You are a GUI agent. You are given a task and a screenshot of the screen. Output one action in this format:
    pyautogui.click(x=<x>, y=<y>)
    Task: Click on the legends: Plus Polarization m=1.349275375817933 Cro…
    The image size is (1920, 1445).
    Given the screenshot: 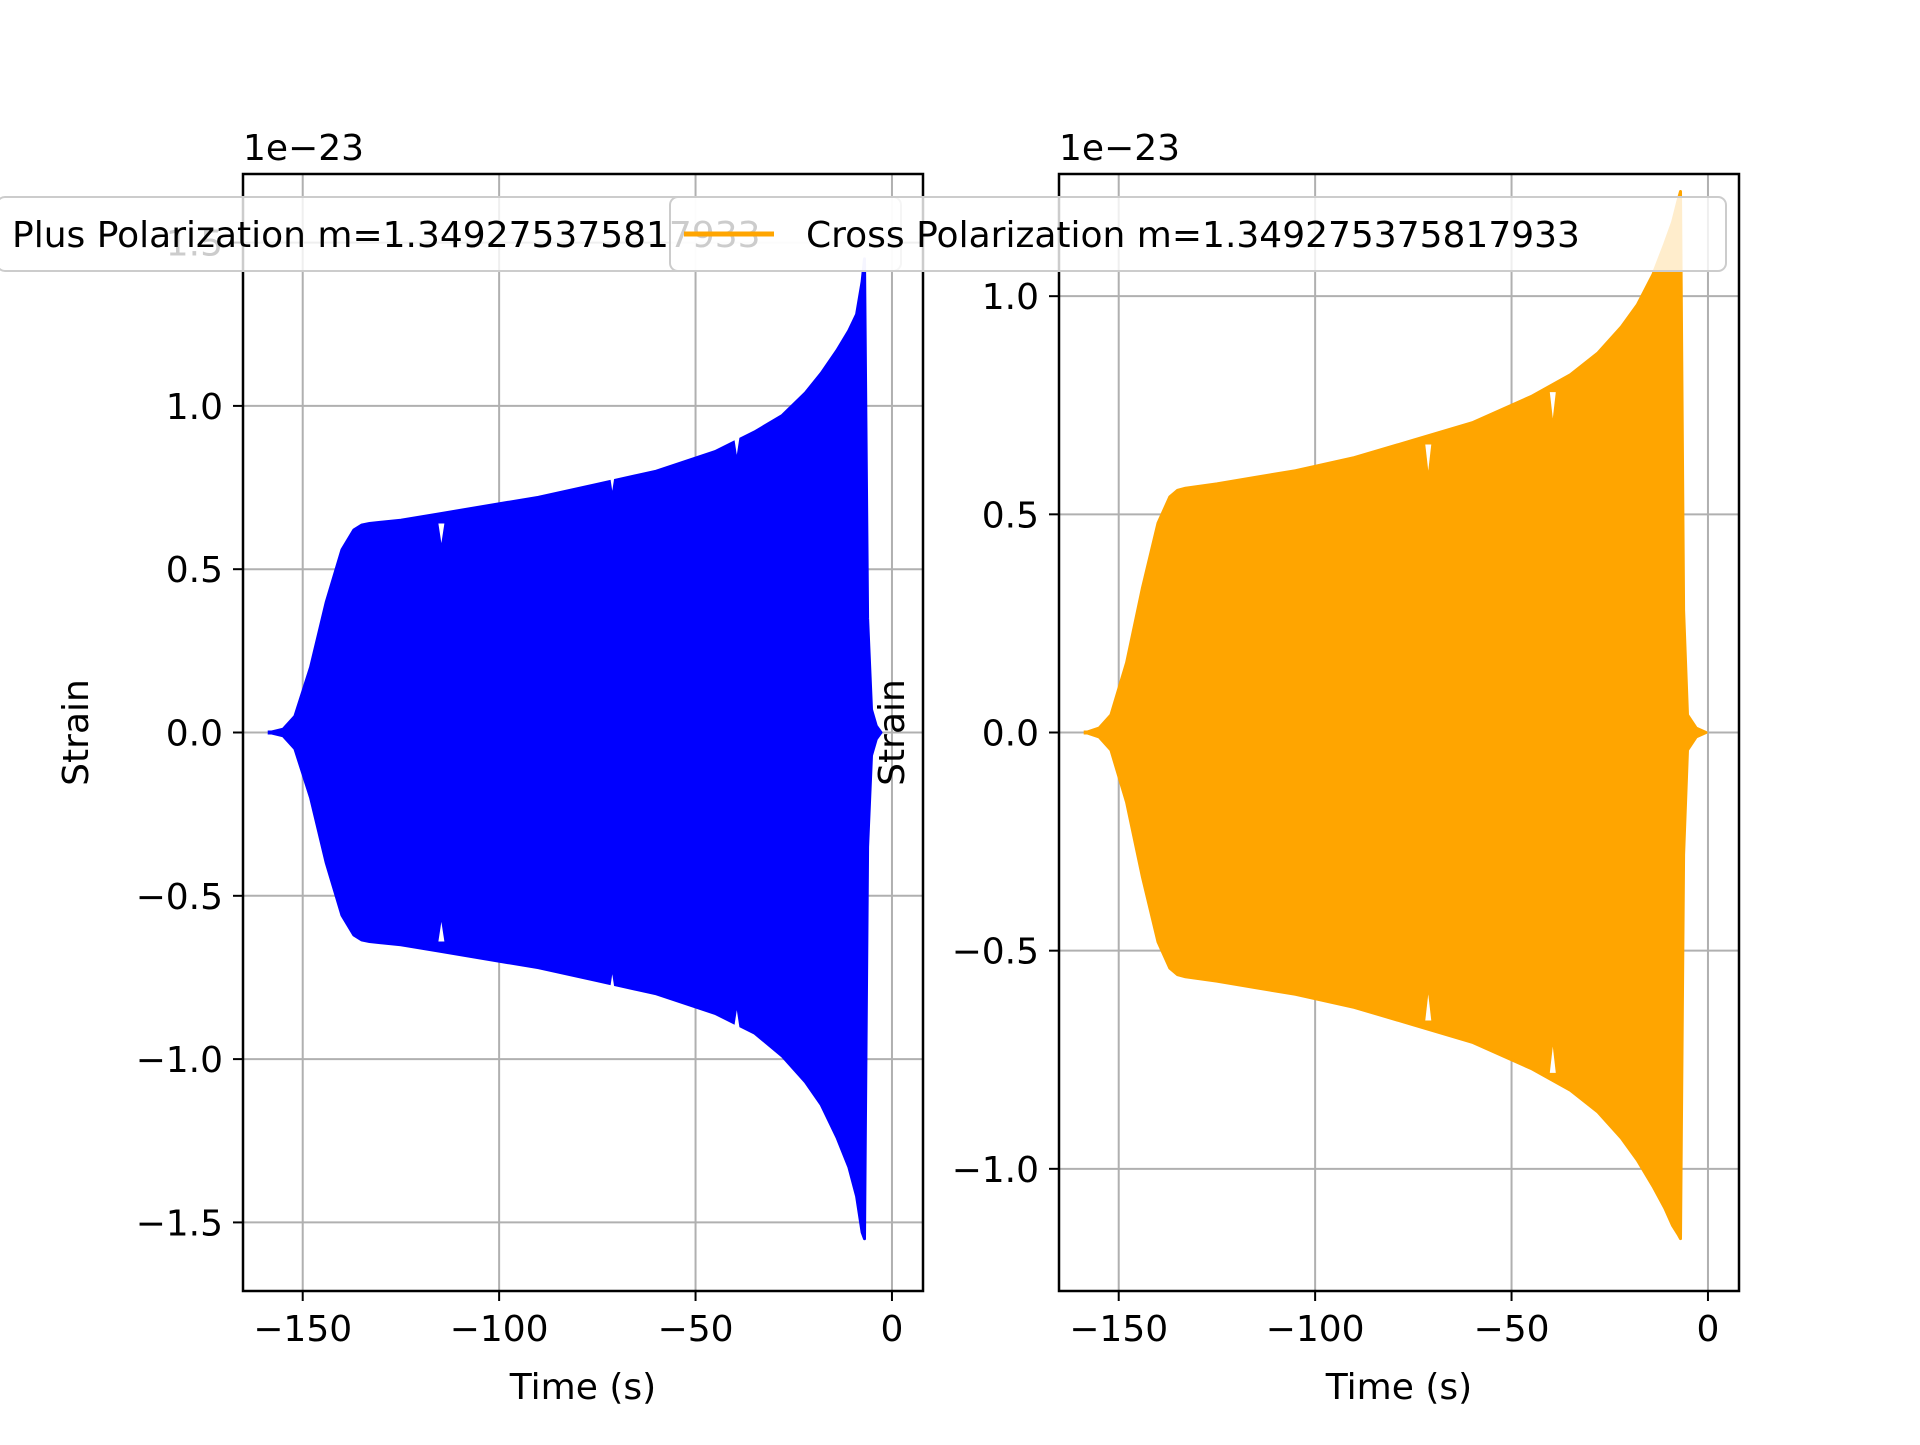 What is the action you would take?
    pyautogui.click(x=863, y=234)
    